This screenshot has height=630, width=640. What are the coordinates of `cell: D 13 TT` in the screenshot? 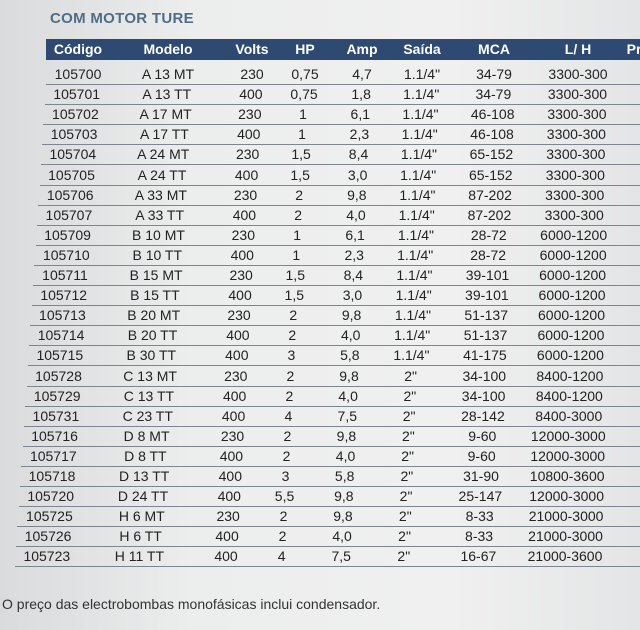 It's located at (144, 476).